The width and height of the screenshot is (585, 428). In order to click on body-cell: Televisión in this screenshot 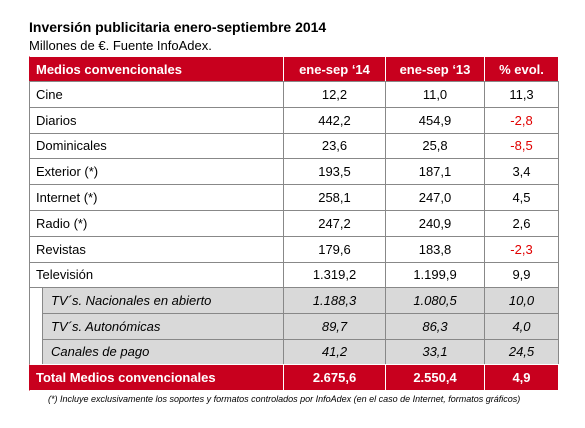, I will do `click(156, 275)`.